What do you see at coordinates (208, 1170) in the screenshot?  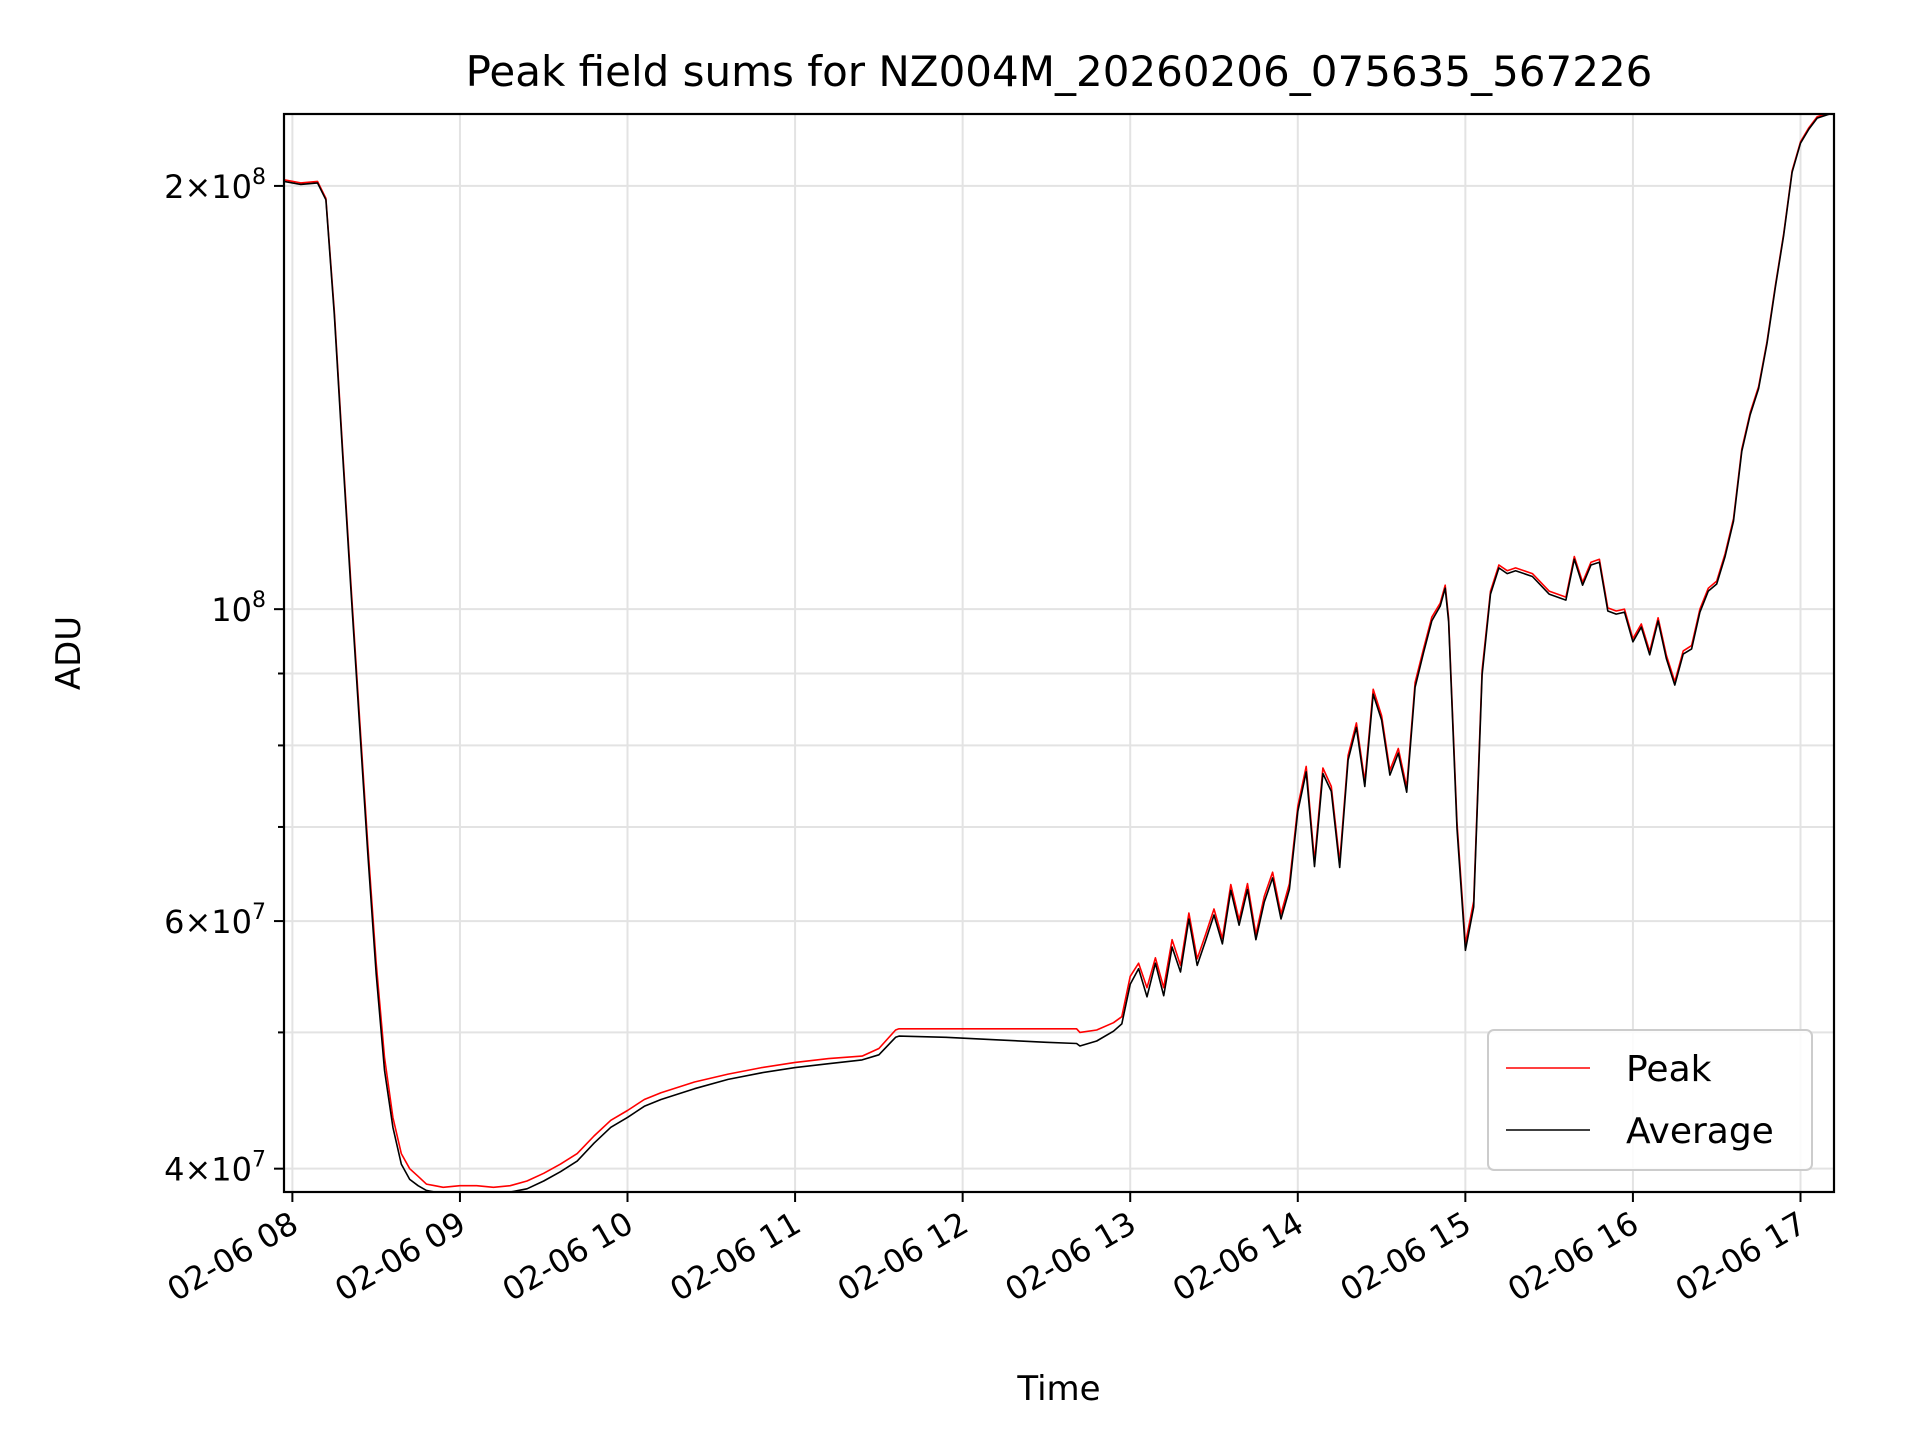 I see `y-tick-mantissa: 4×10` at bounding box center [208, 1170].